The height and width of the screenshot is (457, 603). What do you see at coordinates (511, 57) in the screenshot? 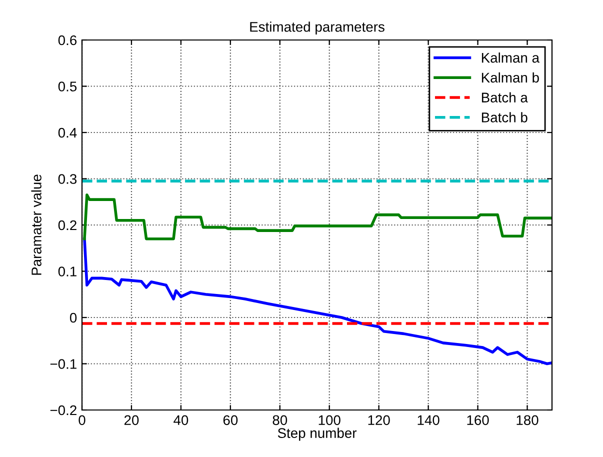
I see `legend-label: Kalman a` at bounding box center [511, 57].